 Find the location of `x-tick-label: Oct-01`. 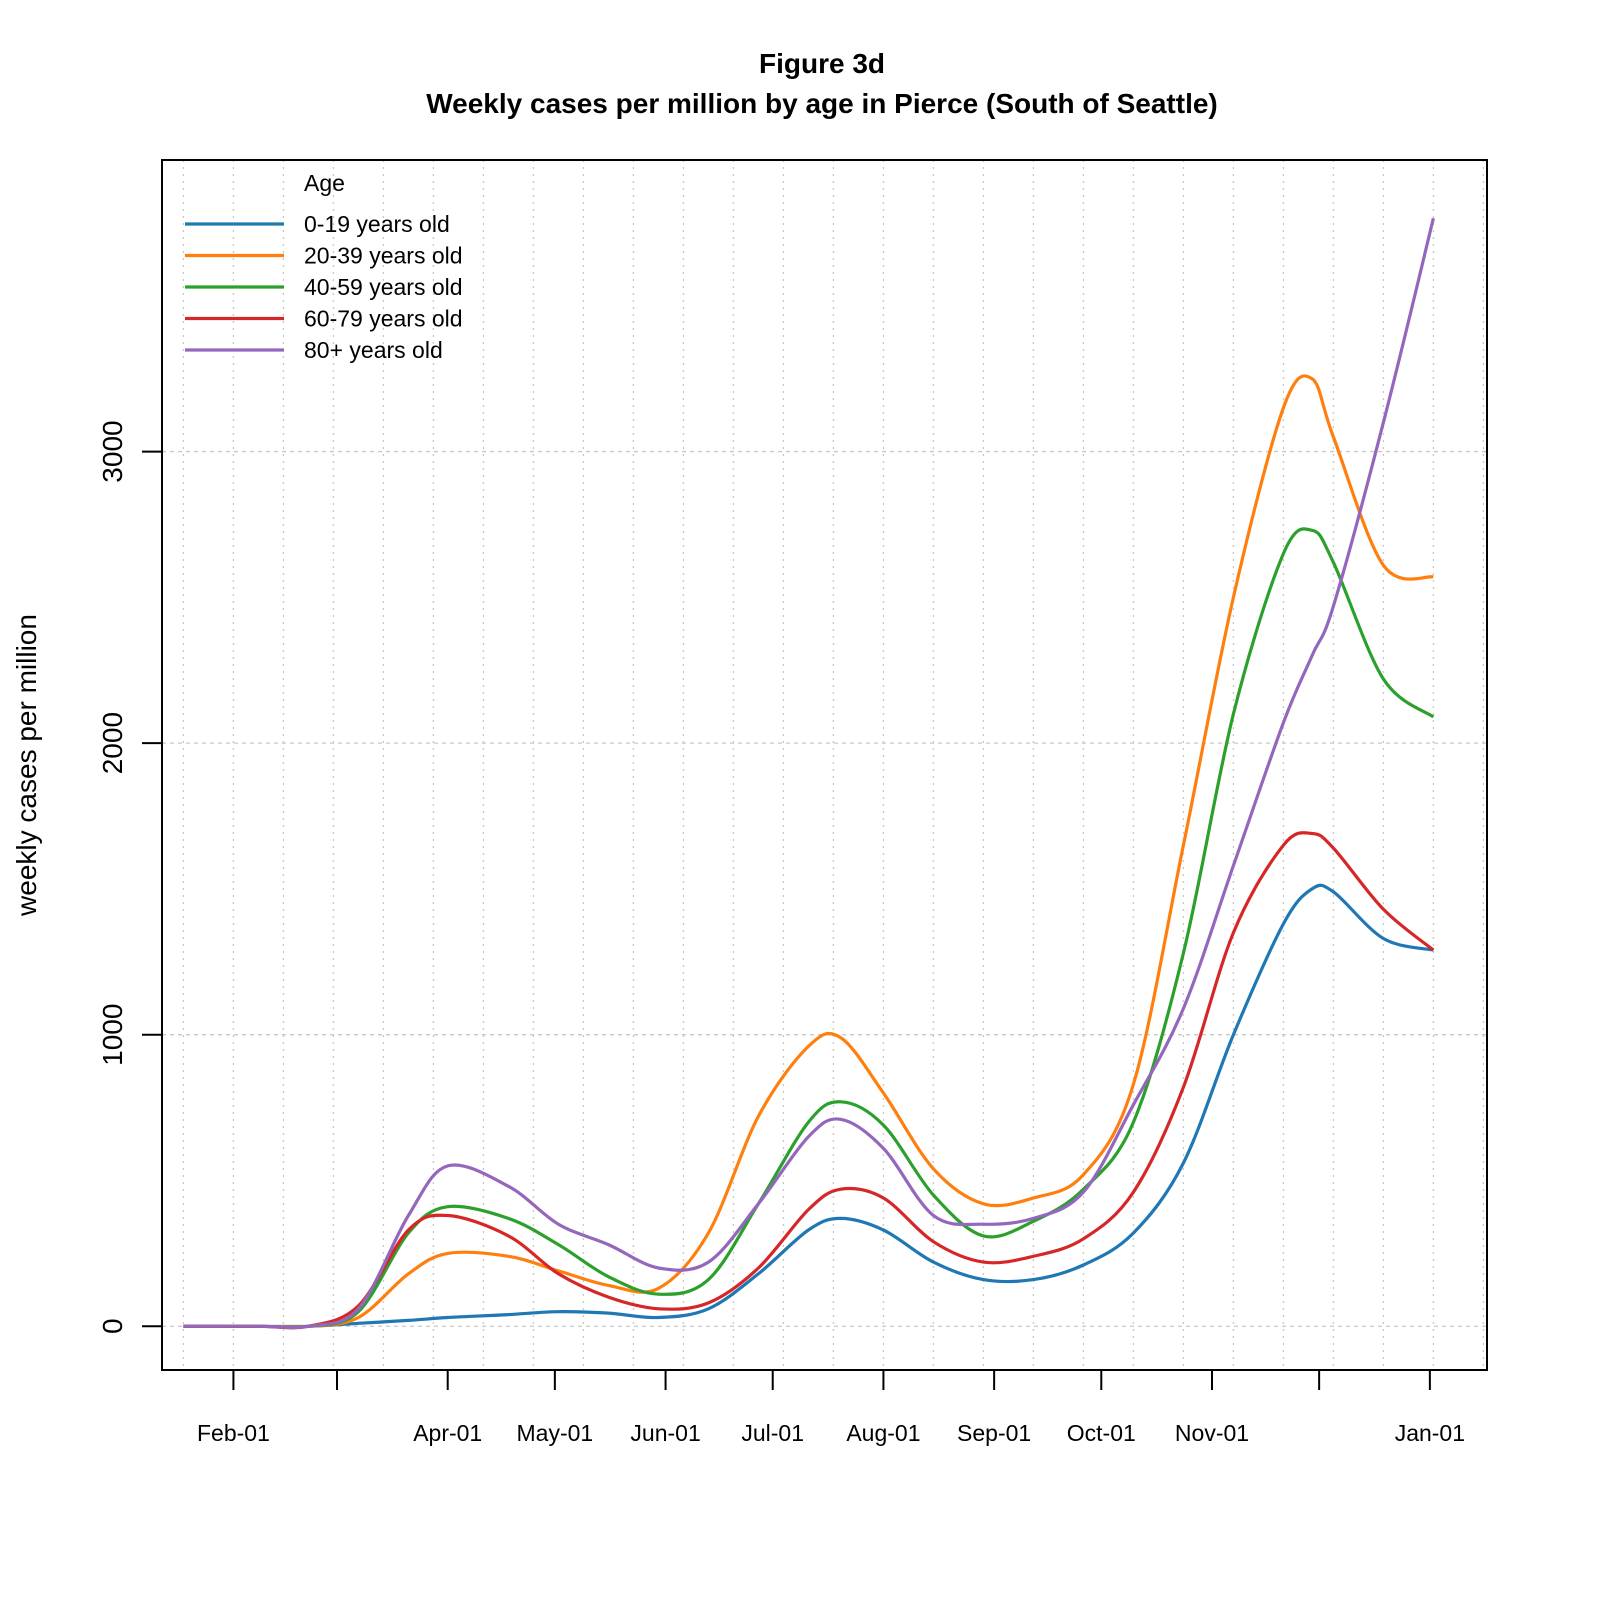

x-tick-label: Oct-01 is located at coordinates (1101, 1433).